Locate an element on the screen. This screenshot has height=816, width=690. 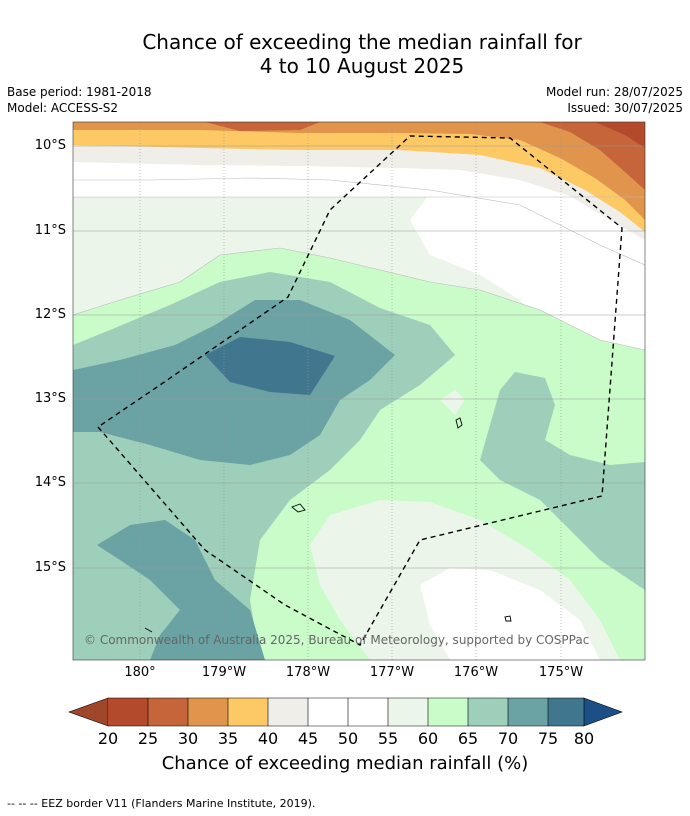
lon-label-175w: 175°W is located at coordinates (561, 672).